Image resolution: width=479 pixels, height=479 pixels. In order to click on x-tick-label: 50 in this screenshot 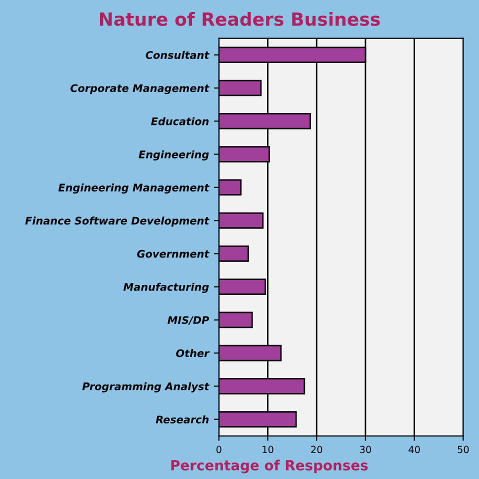, I will do `click(463, 450)`.